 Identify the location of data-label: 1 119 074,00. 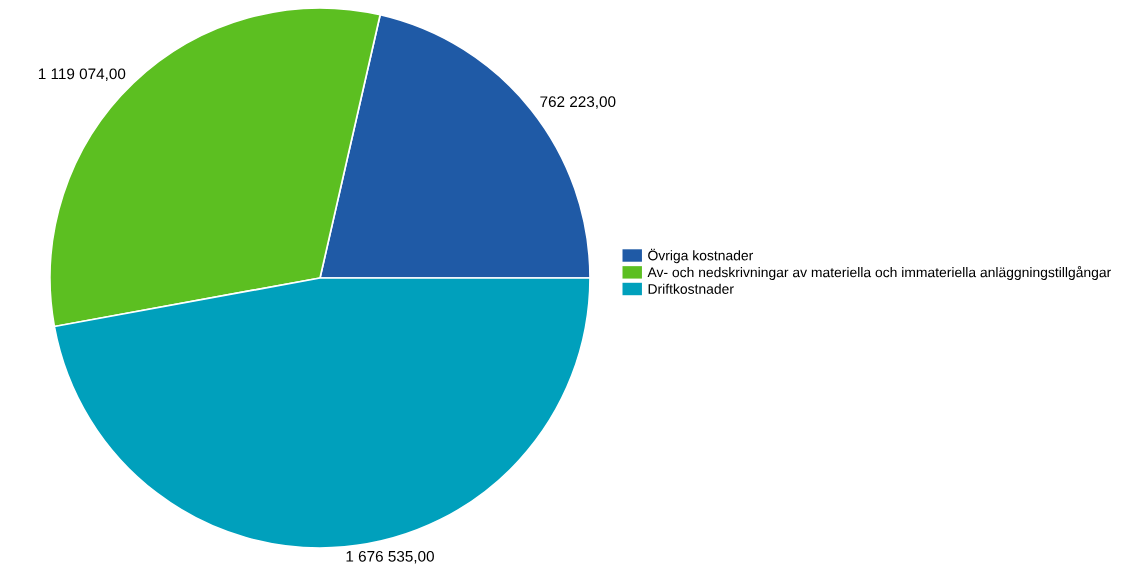
(82, 75).